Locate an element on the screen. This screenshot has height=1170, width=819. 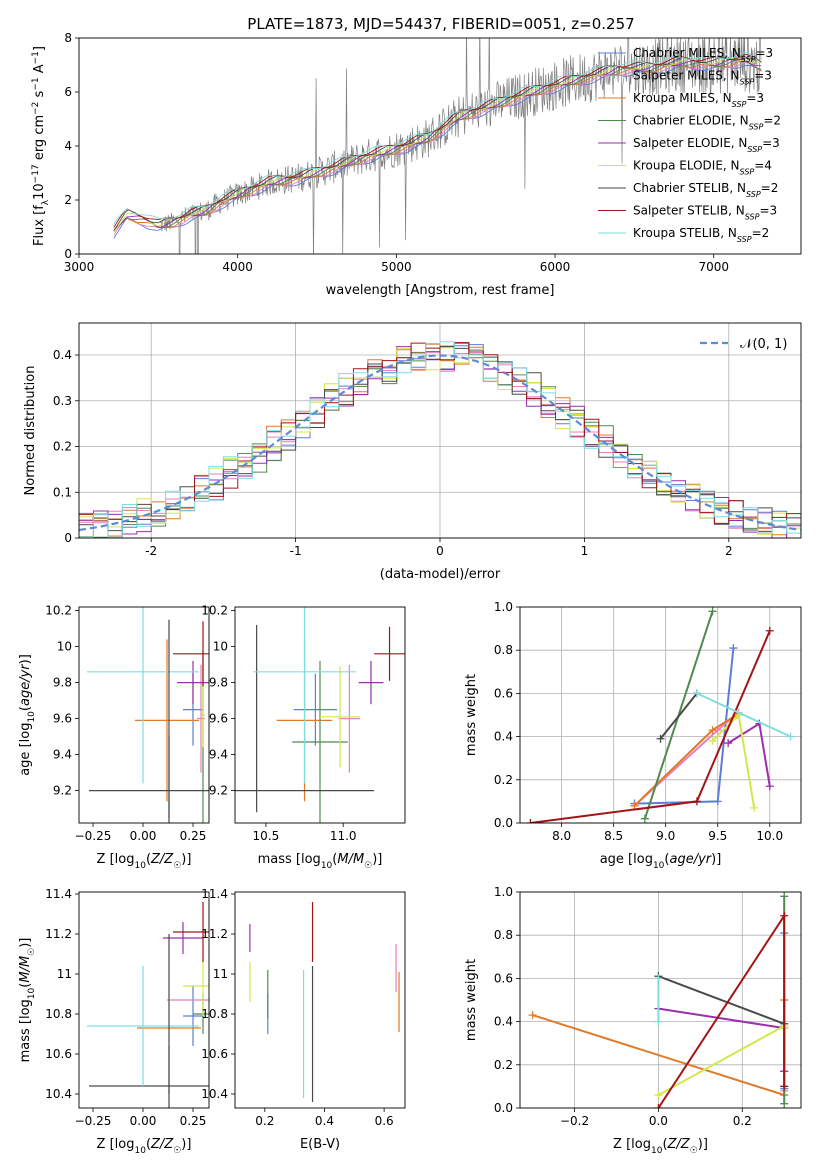
x-tick-label: 1 is located at coordinates (585, 551).